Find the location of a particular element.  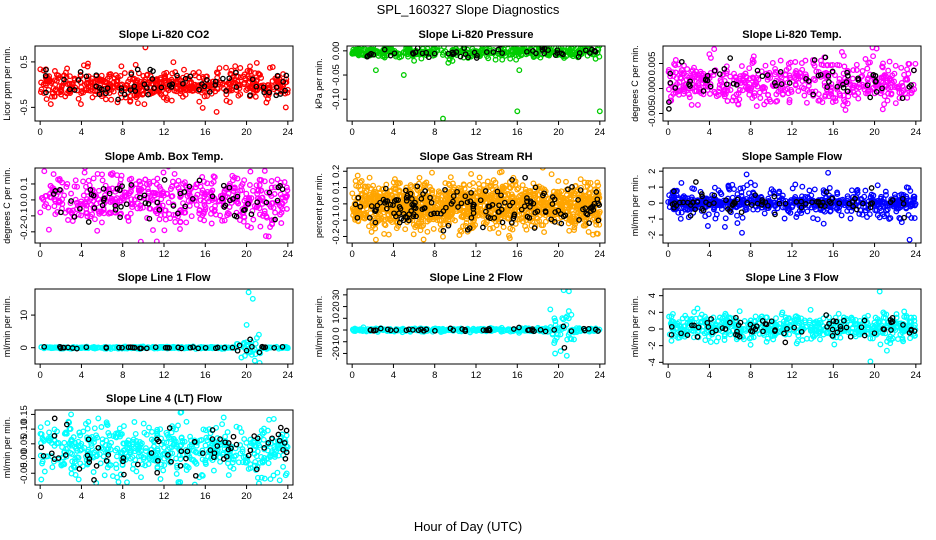

y-tick-label: 0.1 is located at coordinates (336, 187).